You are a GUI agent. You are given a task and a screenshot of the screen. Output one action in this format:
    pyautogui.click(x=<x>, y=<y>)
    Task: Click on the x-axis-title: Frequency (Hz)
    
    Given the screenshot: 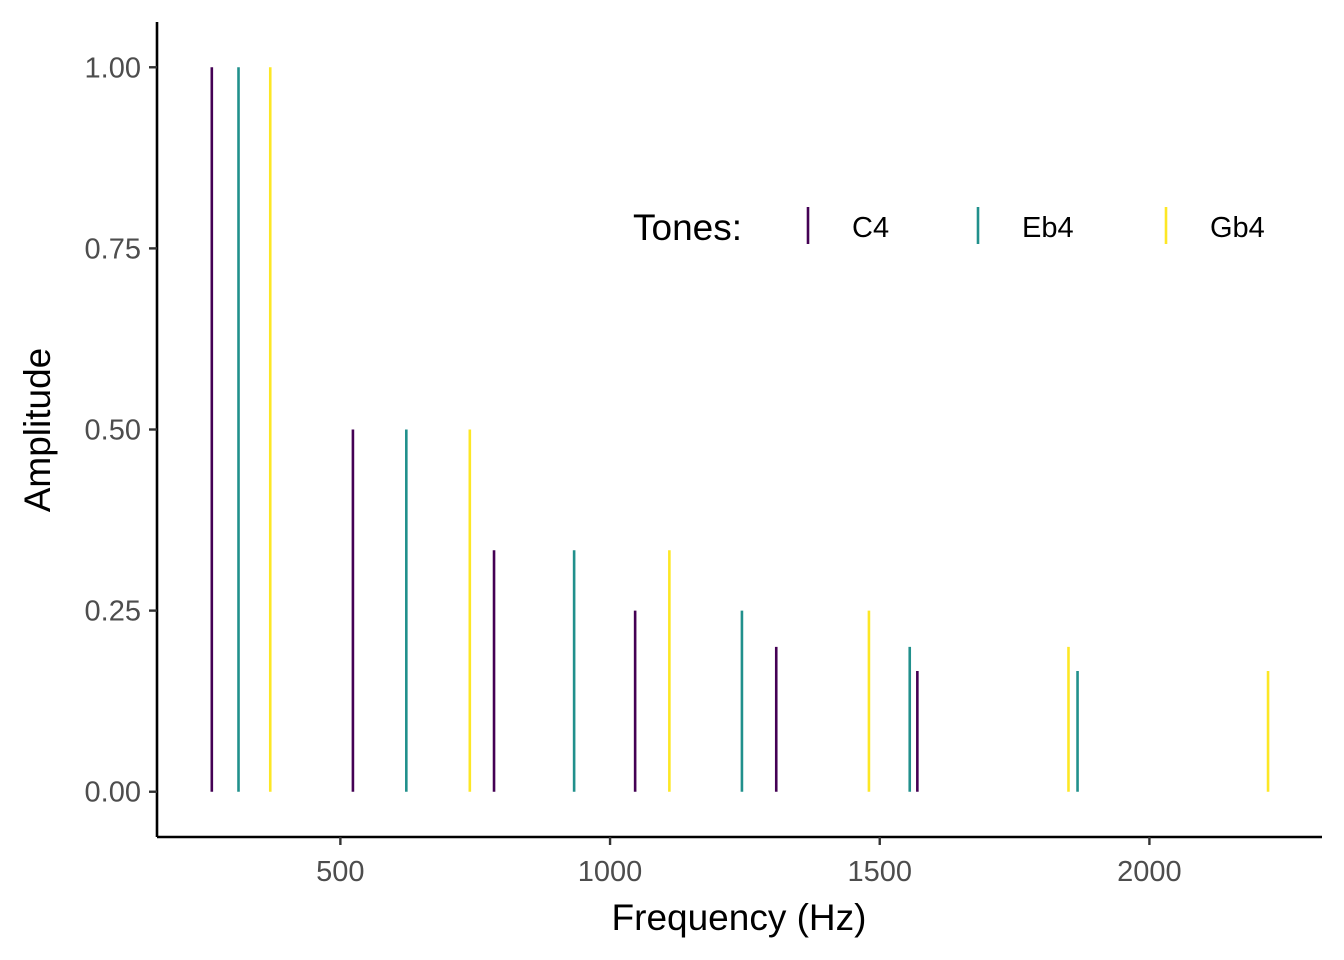 What is the action you would take?
    pyautogui.click(x=739, y=917)
    